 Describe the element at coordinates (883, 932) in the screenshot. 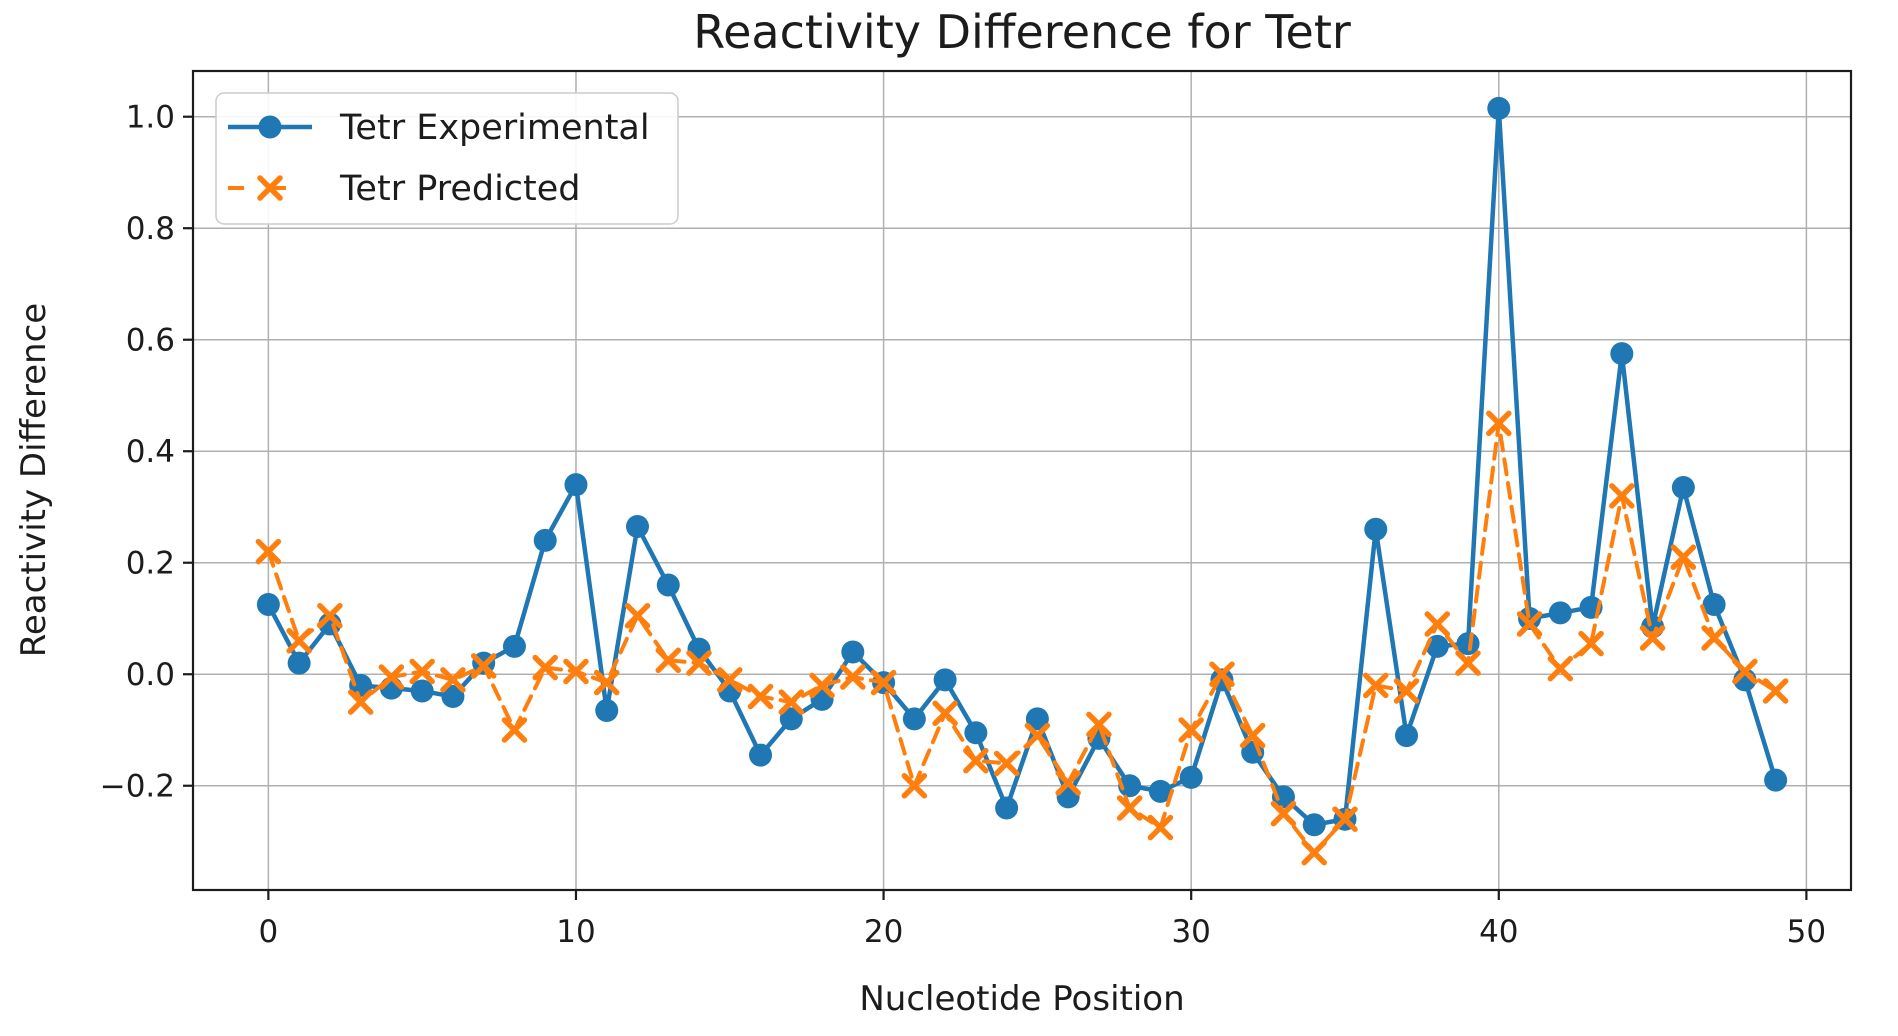

I see `x-tick-label: 20` at that location.